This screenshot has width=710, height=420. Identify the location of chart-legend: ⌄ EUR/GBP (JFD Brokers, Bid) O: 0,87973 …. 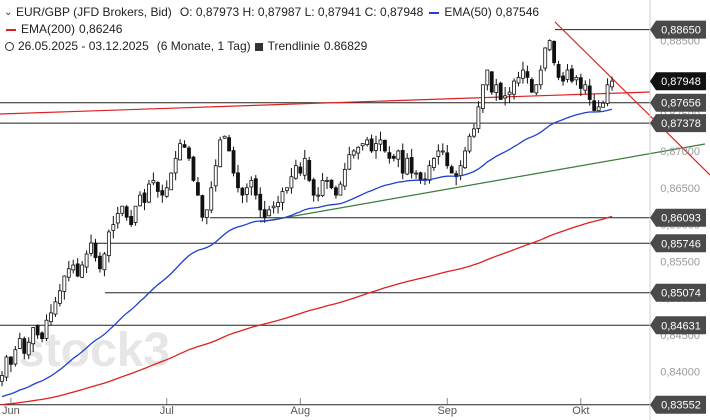
(271, 29).